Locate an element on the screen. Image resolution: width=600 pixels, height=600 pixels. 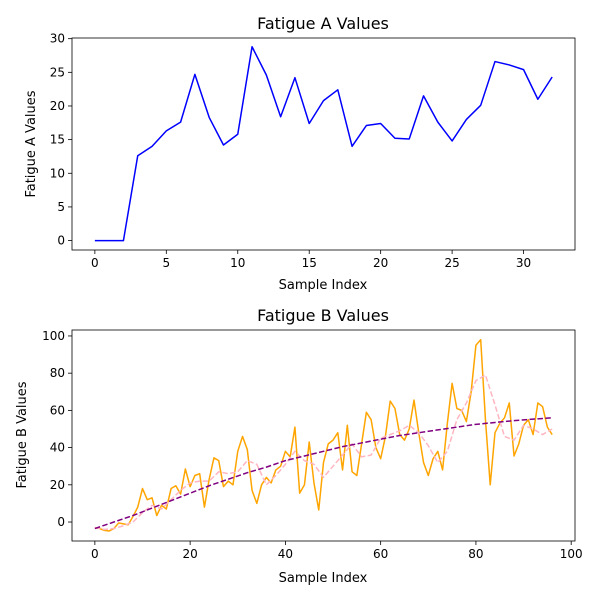
chart-b-y-tick-label: 0 is located at coordinates (61, 522).